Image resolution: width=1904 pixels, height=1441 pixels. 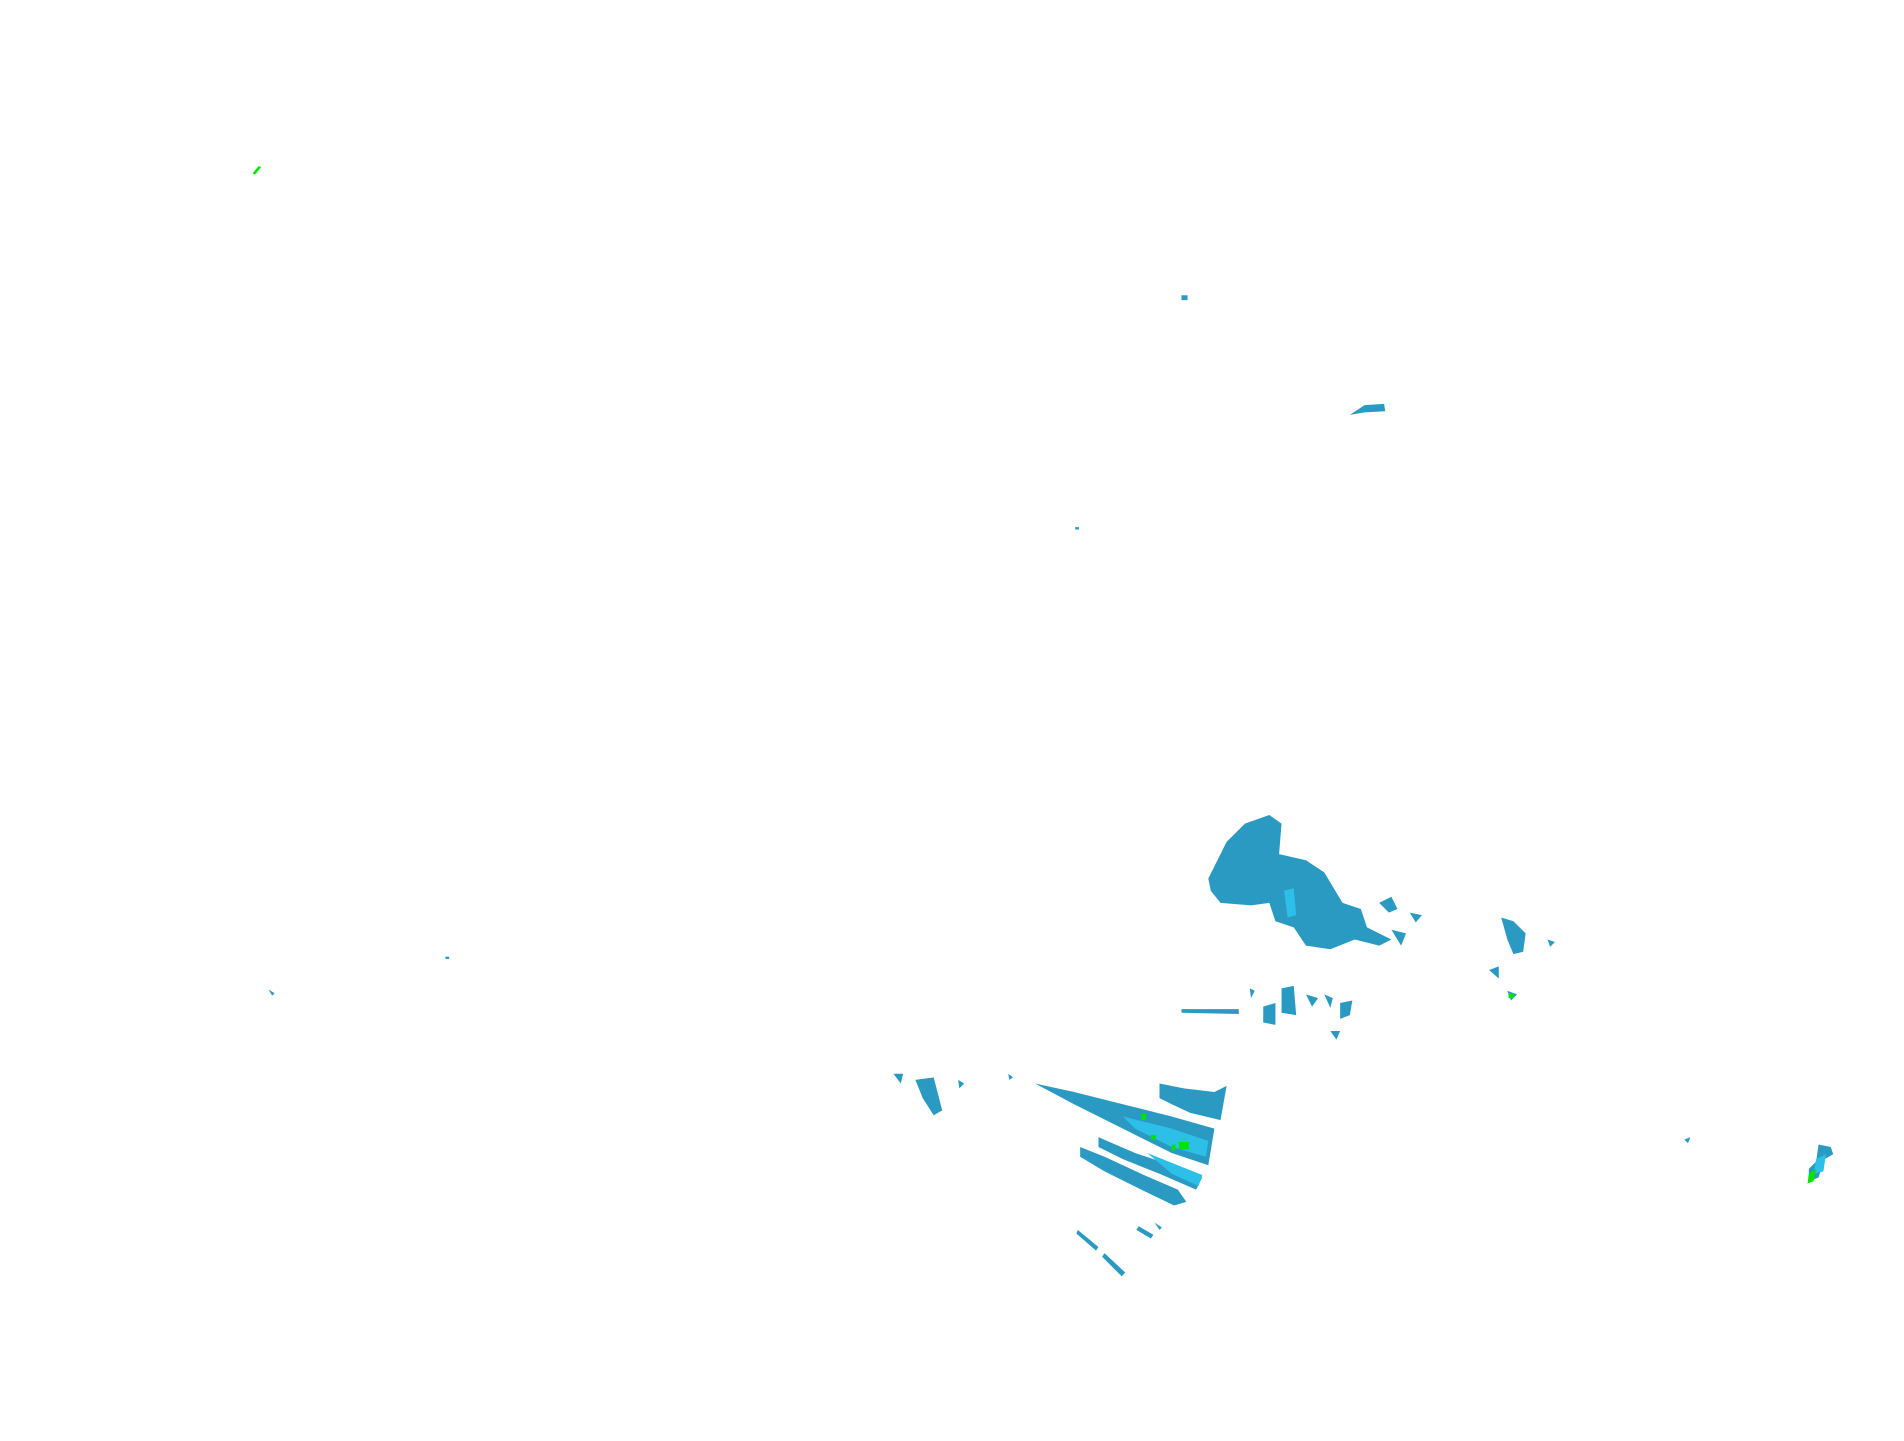 What do you see at coordinates (1193, 1102) in the screenshot?
I see `echo-block` at bounding box center [1193, 1102].